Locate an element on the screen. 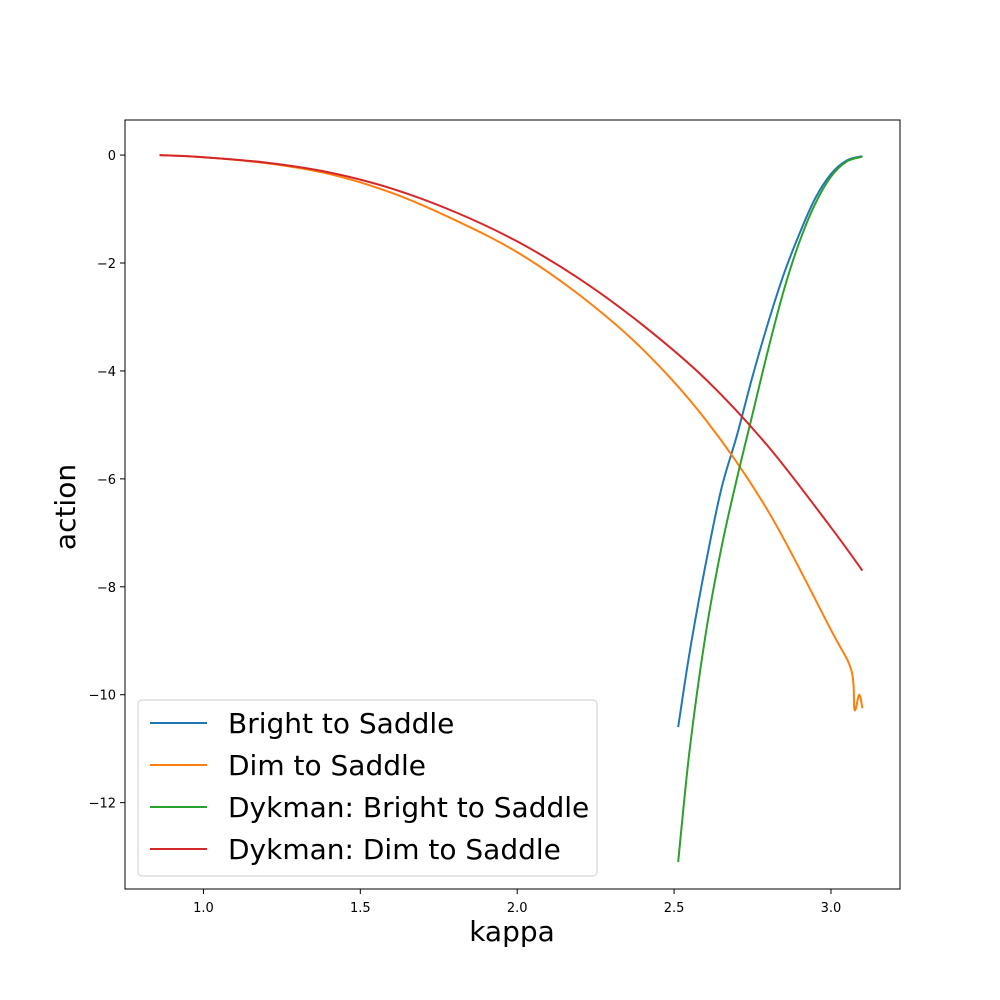 The image size is (1000, 1000). series-line-dykman-bright-to-saddle is located at coordinates (770, 509).